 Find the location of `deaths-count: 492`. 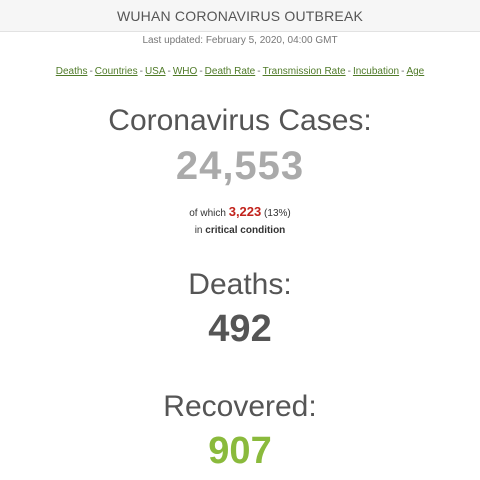

deaths-count: 492 is located at coordinates (240, 329).